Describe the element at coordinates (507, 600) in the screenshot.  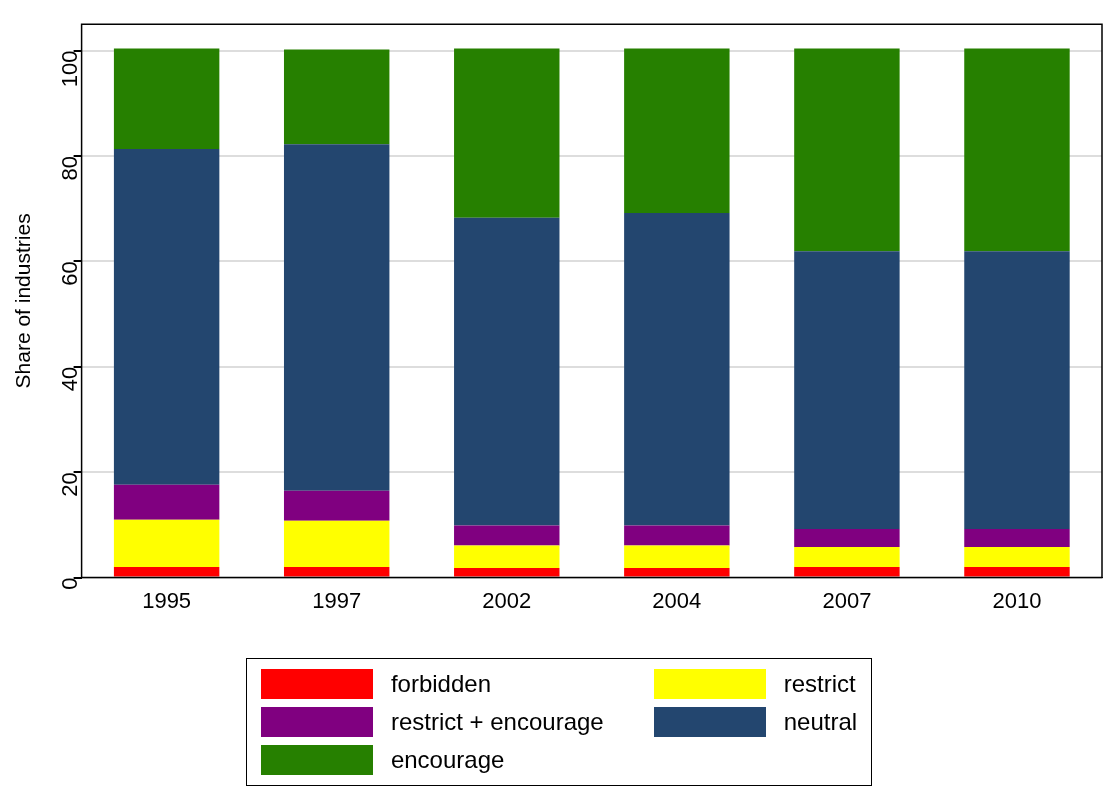
I see `x-tick-label: 2002` at that location.